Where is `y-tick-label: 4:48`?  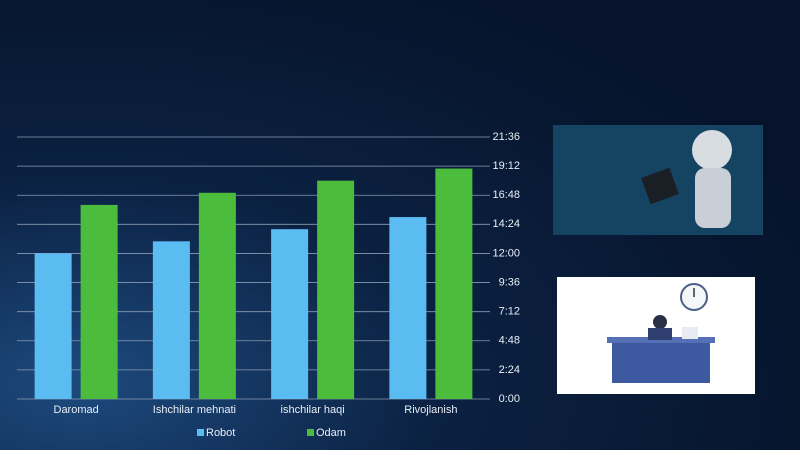 y-tick-label: 4:48 is located at coordinates (509, 341).